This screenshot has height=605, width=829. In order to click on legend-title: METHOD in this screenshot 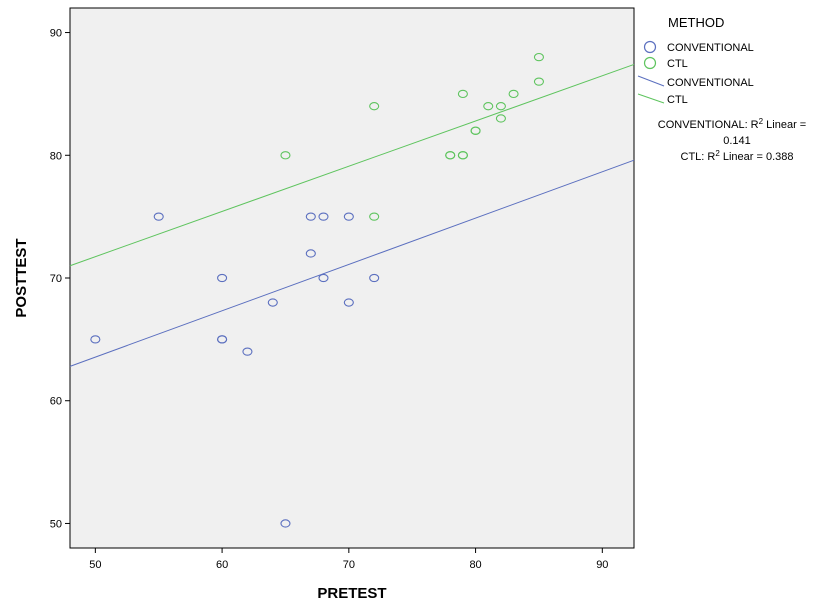, I will do `click(696, 22)`.